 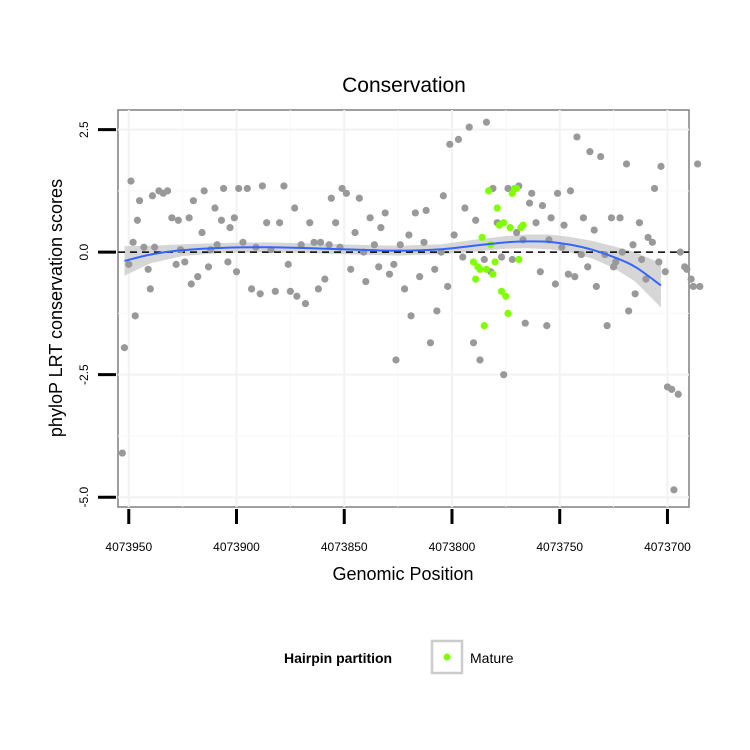 I want to click on legend-marker-mature, so click(x=447, y=657).